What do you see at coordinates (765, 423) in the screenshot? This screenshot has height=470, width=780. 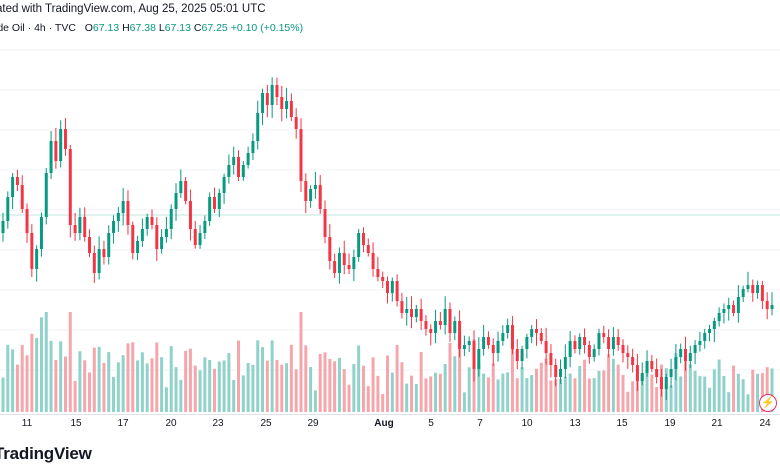 I see `x-tick-label: 24` at bounding box center [765, 423].